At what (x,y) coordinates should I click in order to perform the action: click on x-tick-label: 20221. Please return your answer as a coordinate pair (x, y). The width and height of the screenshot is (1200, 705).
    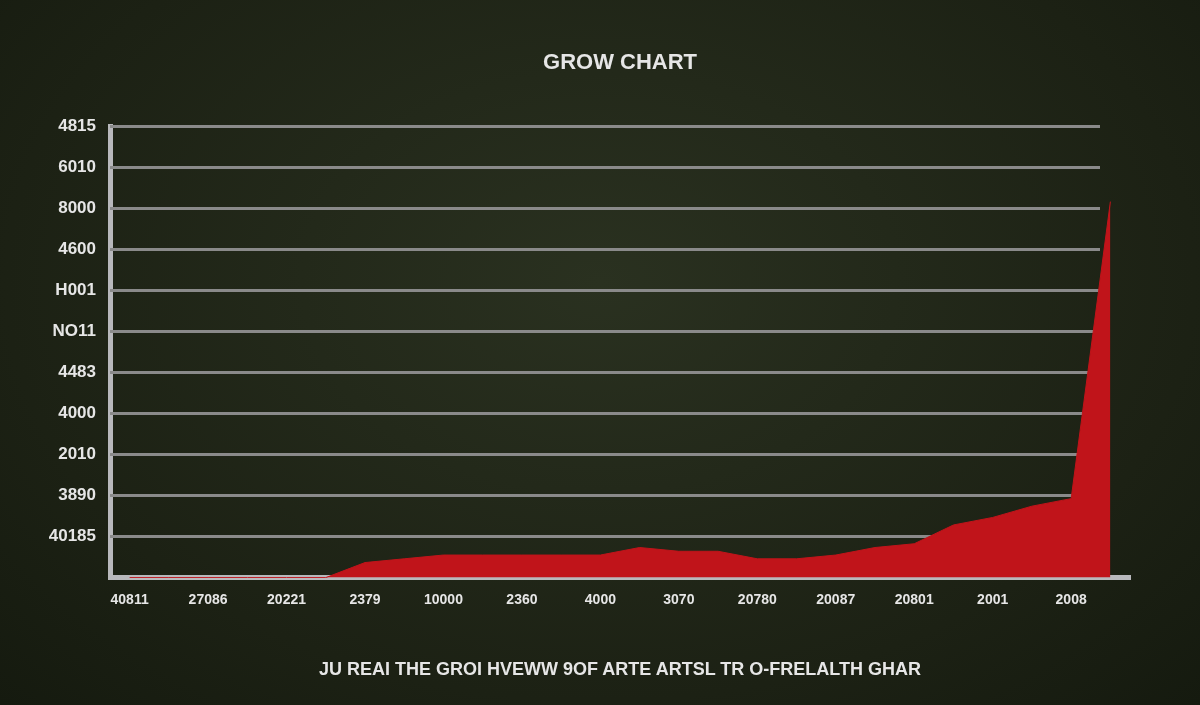
    Looking at the image, I should click on (287, 598).